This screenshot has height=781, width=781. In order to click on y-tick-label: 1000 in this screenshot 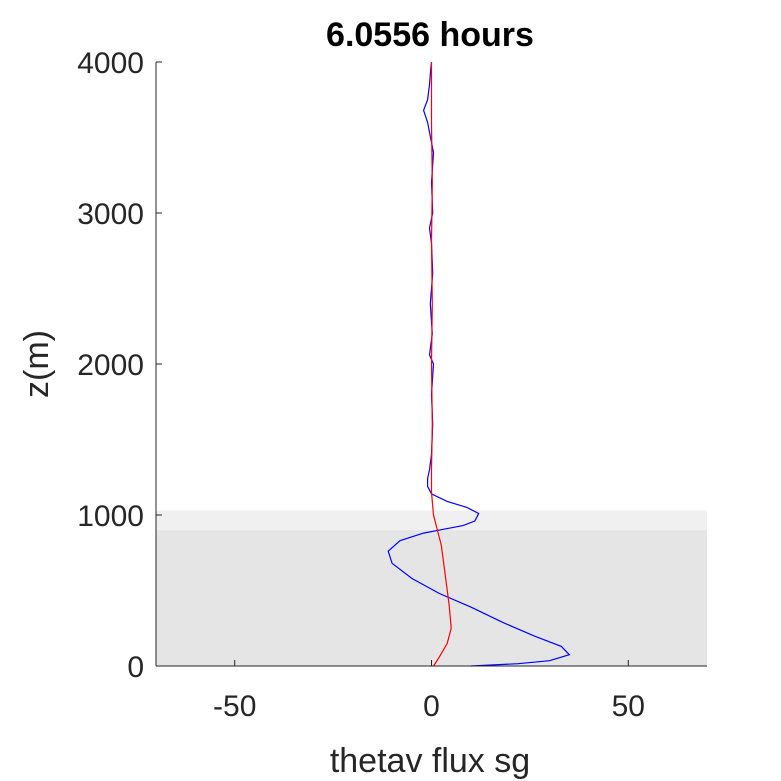, I will do `click(110, 516)`.